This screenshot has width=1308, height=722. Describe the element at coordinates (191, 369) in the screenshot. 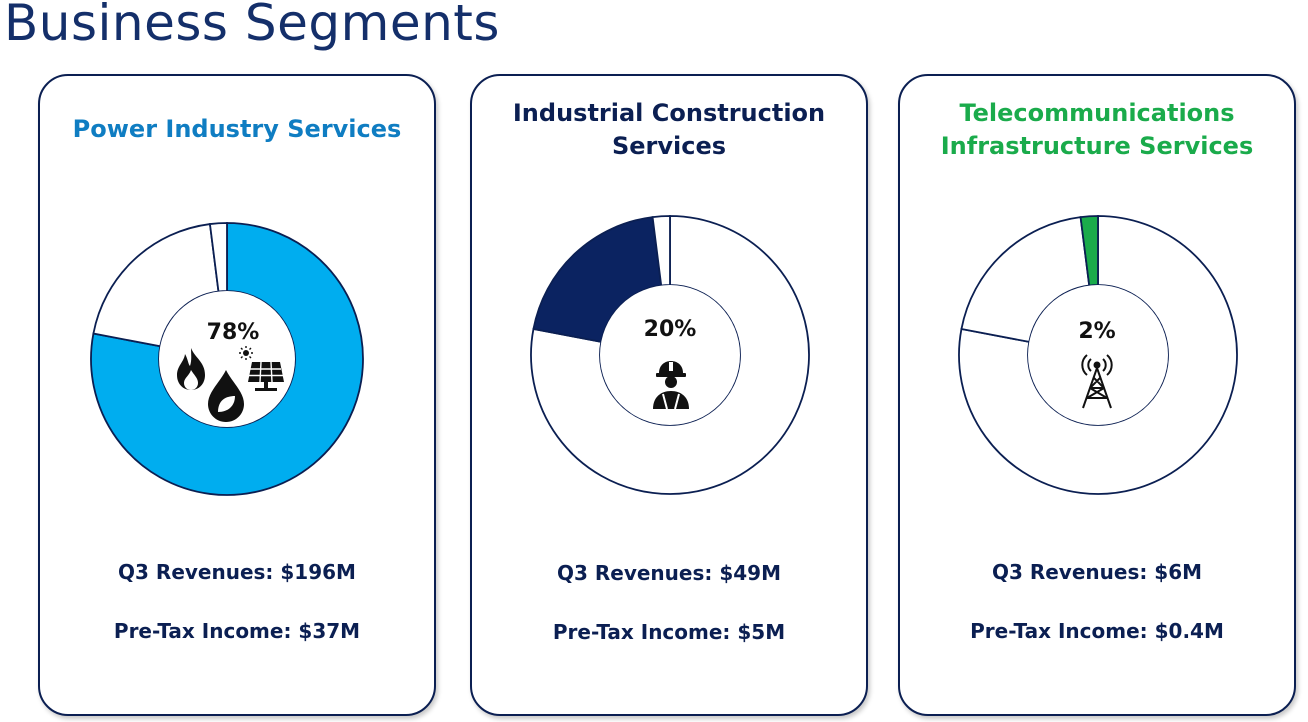

I see `flame-icon` at that location.